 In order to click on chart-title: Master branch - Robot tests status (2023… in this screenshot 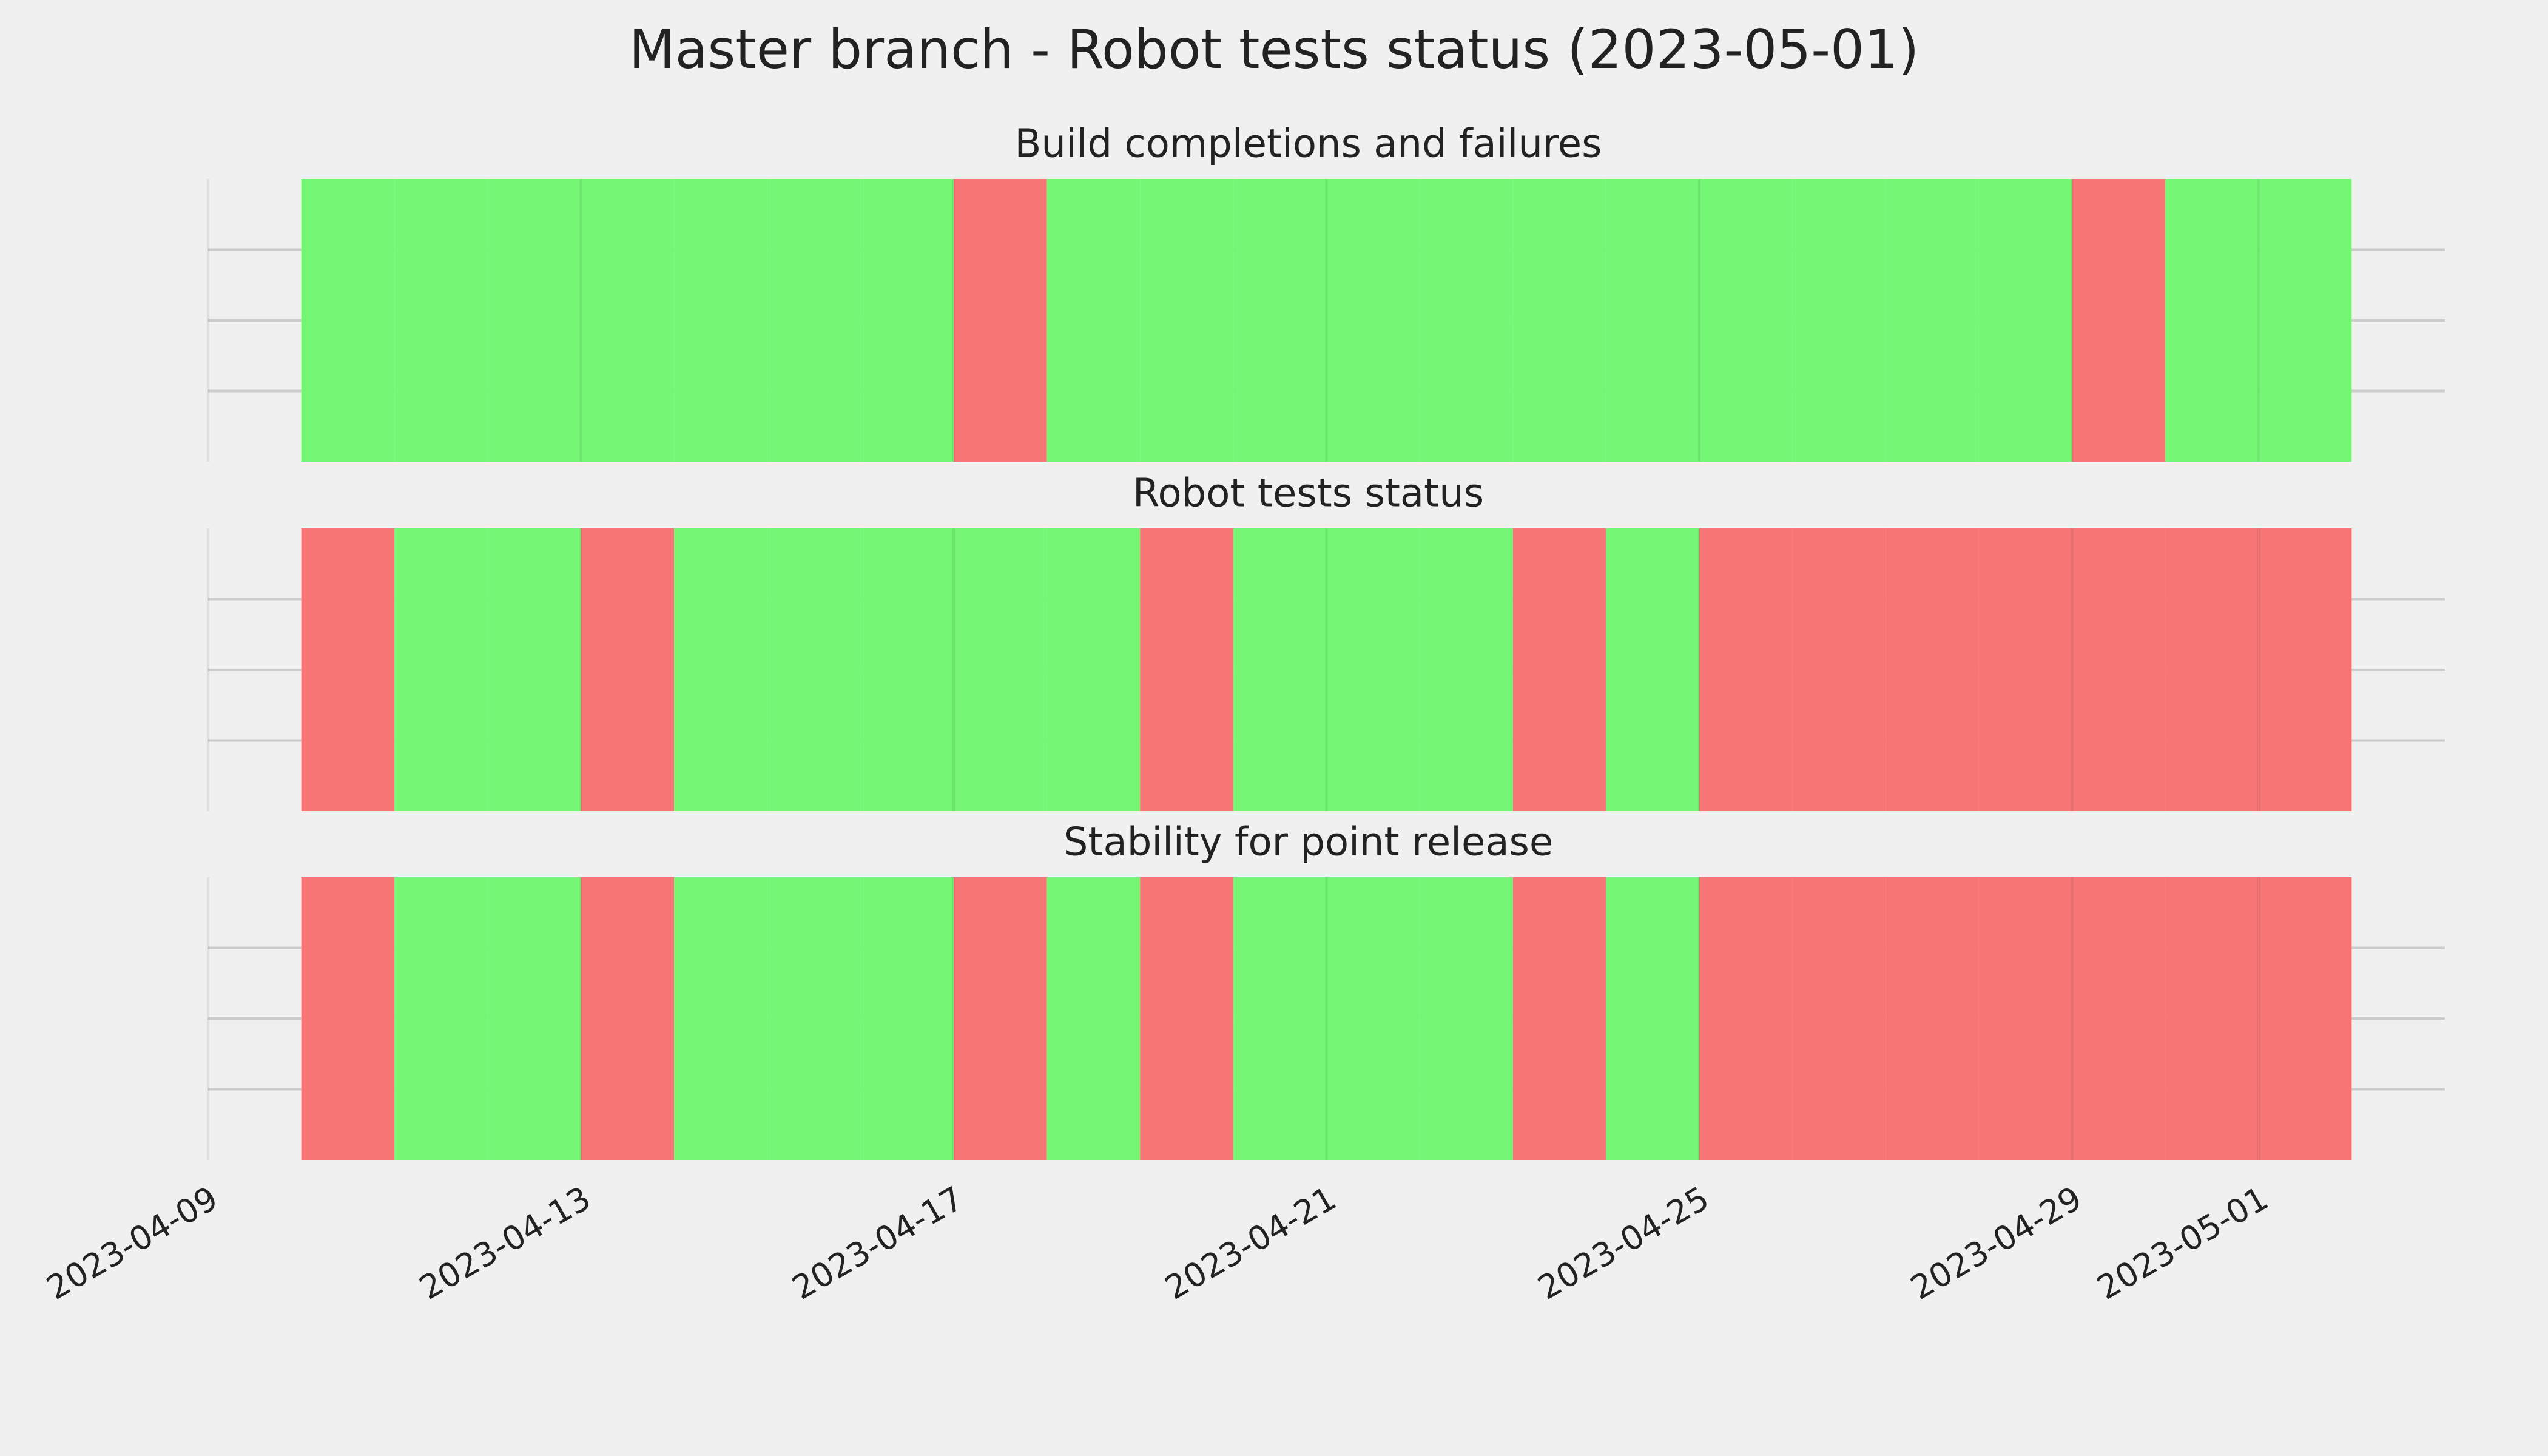, I will do `click(1274, 49)`.